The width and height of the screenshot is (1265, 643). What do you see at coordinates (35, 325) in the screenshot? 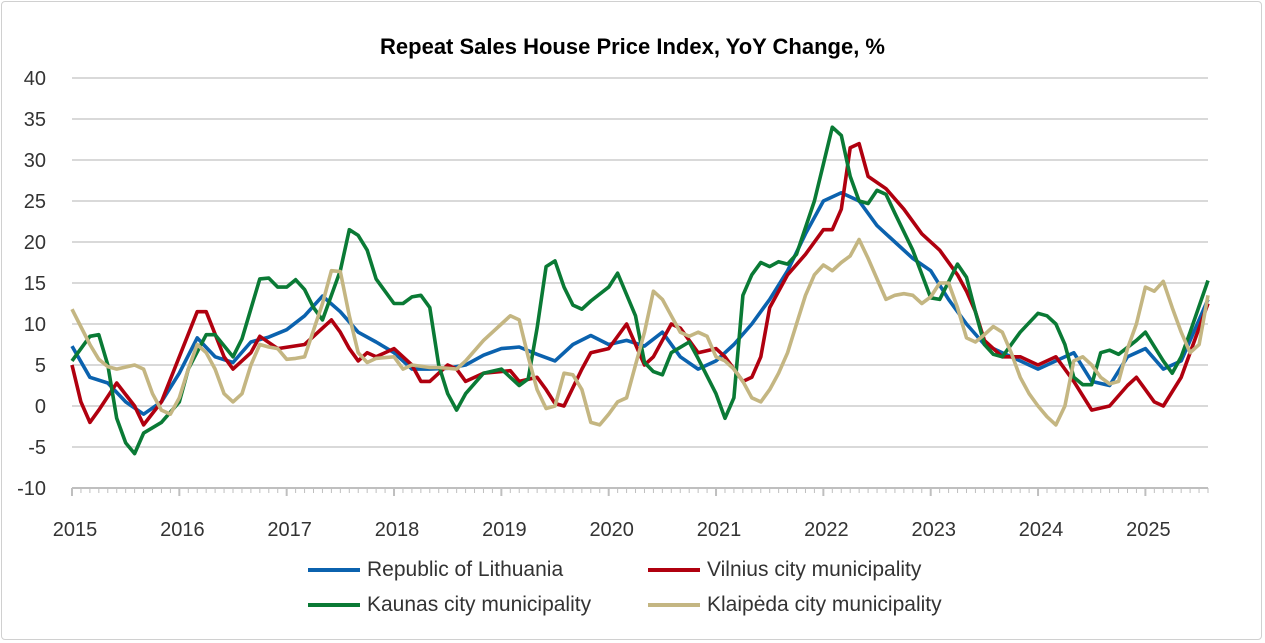
I see `y-tick-label: 10` at bounding box center [35, 325].